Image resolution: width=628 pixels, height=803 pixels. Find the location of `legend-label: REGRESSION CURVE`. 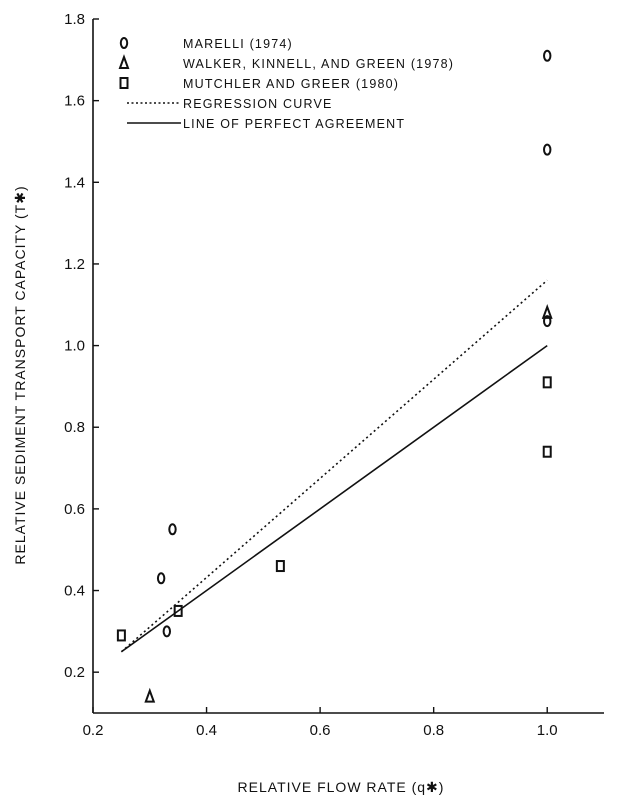

legend-label: REGRESSION CURVE is located at coordinates (258, 104).